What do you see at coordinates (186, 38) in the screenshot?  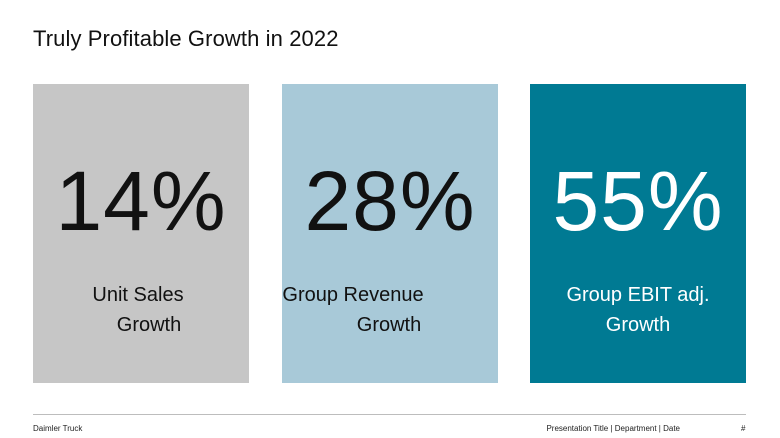 I see `slide-title: Truly Profitable Growth in 2022` at bounding box center [186, 38].